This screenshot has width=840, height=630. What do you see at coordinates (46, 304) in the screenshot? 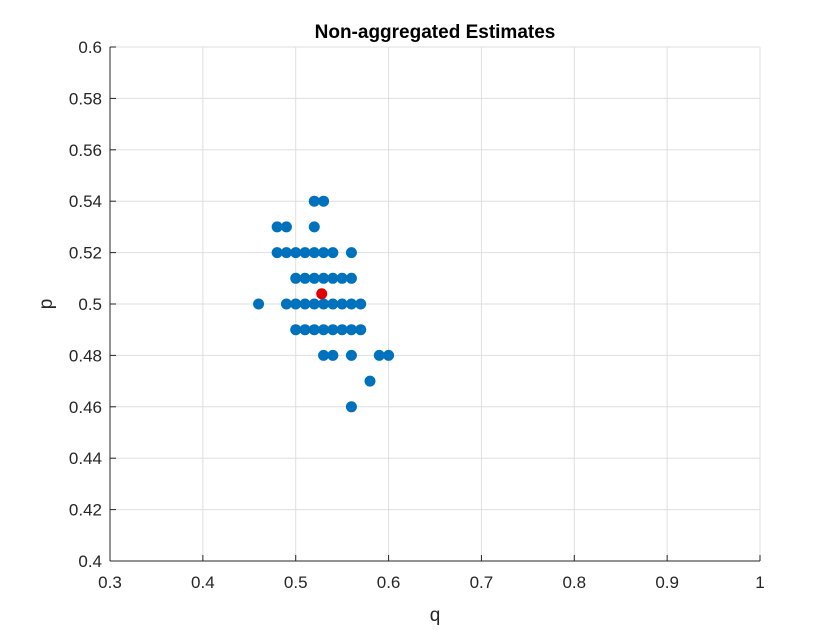
I see `y-axis-label: p` at bounding box center [46, 304].